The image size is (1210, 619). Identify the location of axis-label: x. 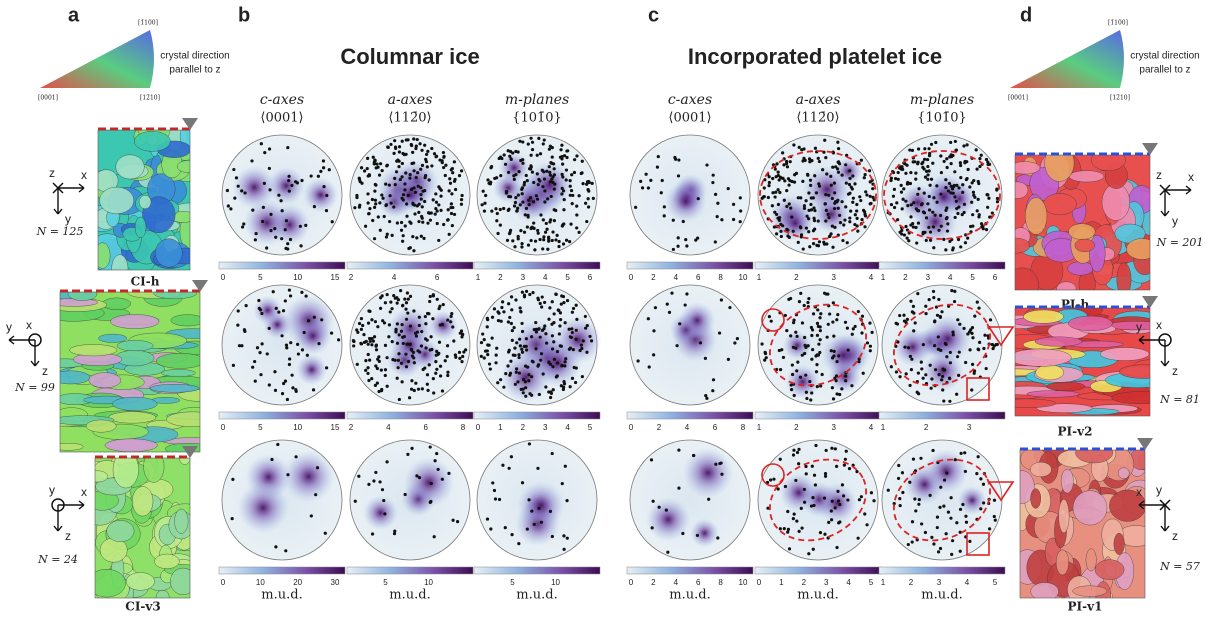
(1139, 492).